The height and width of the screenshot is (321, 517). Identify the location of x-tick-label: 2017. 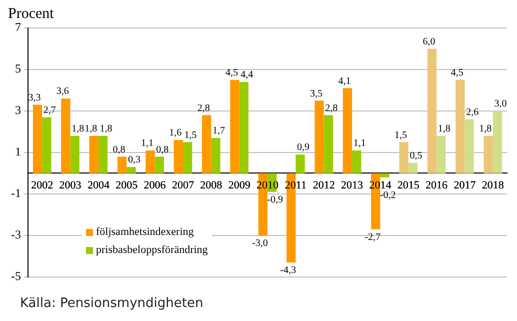
(465, 186).